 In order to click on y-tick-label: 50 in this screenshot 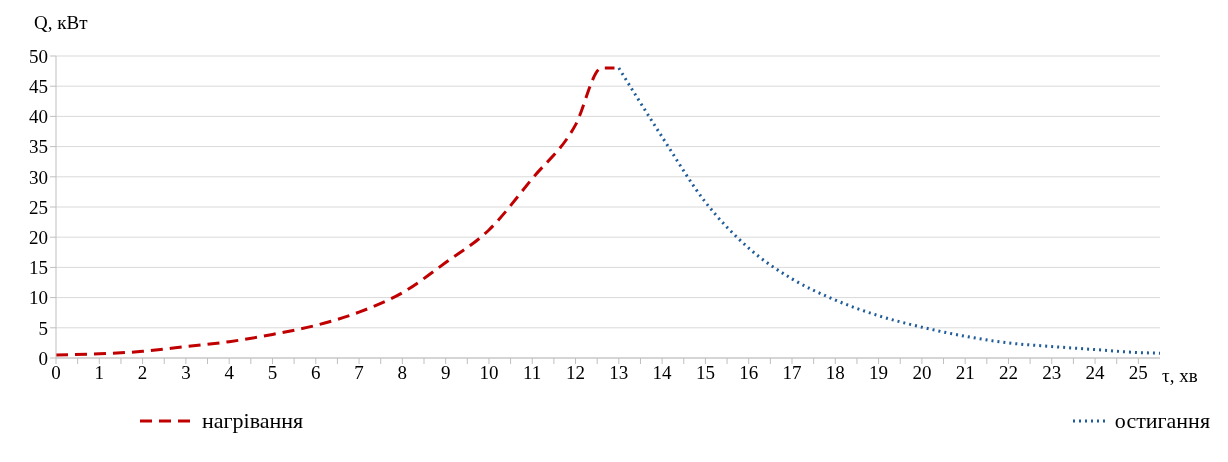, I will do `click(38, 56)`.